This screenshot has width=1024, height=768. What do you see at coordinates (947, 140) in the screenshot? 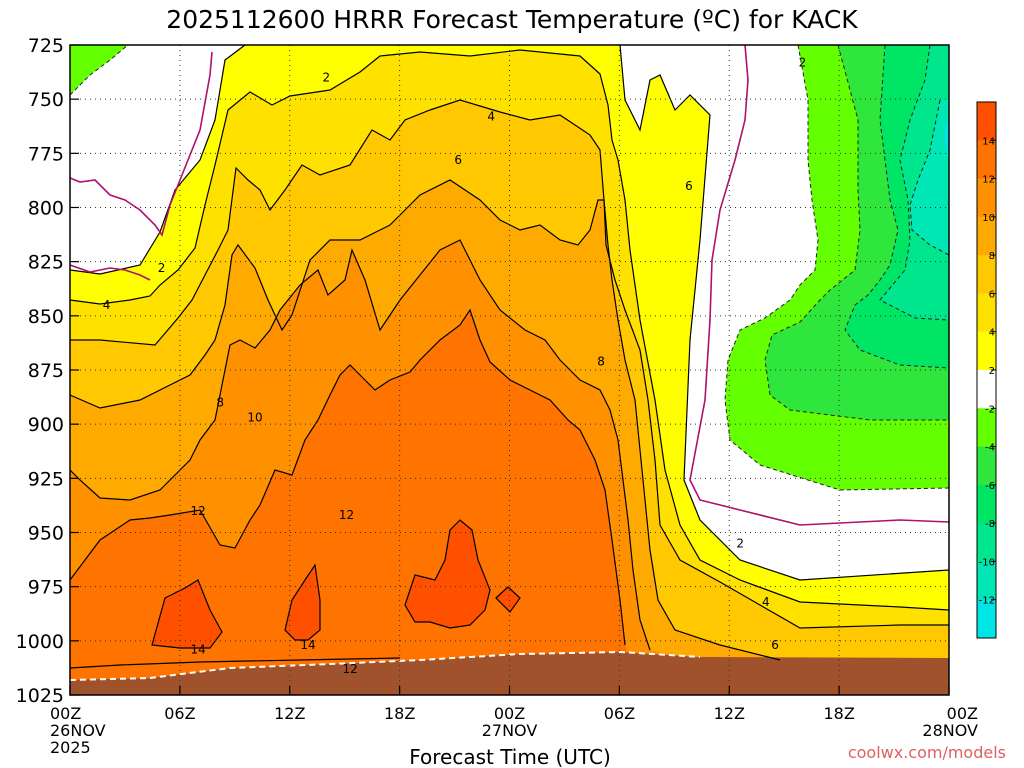
I see `band-neg12` at bounding box center [947, 140].